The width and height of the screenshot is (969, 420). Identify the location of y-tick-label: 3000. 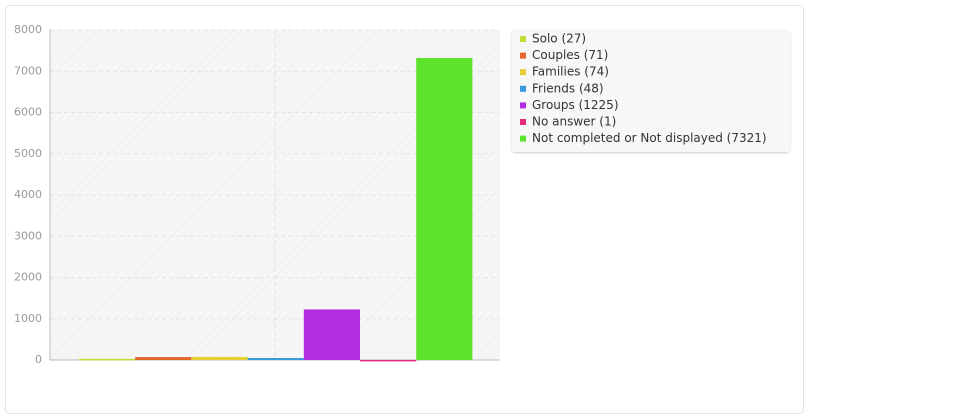
(28, 235).